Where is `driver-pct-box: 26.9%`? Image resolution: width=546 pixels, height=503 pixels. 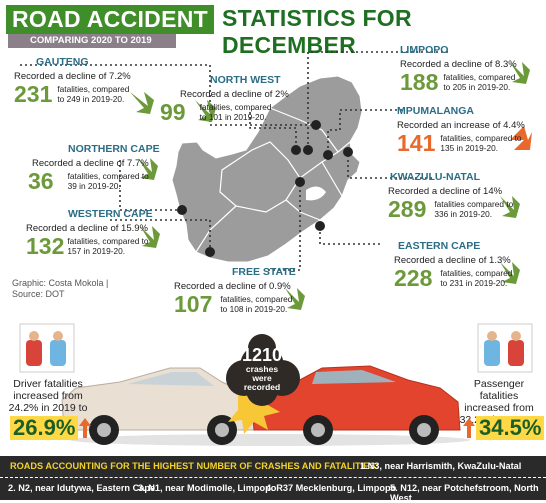
driver-pct-box: 26.9% is located at coordinates (51, 428).